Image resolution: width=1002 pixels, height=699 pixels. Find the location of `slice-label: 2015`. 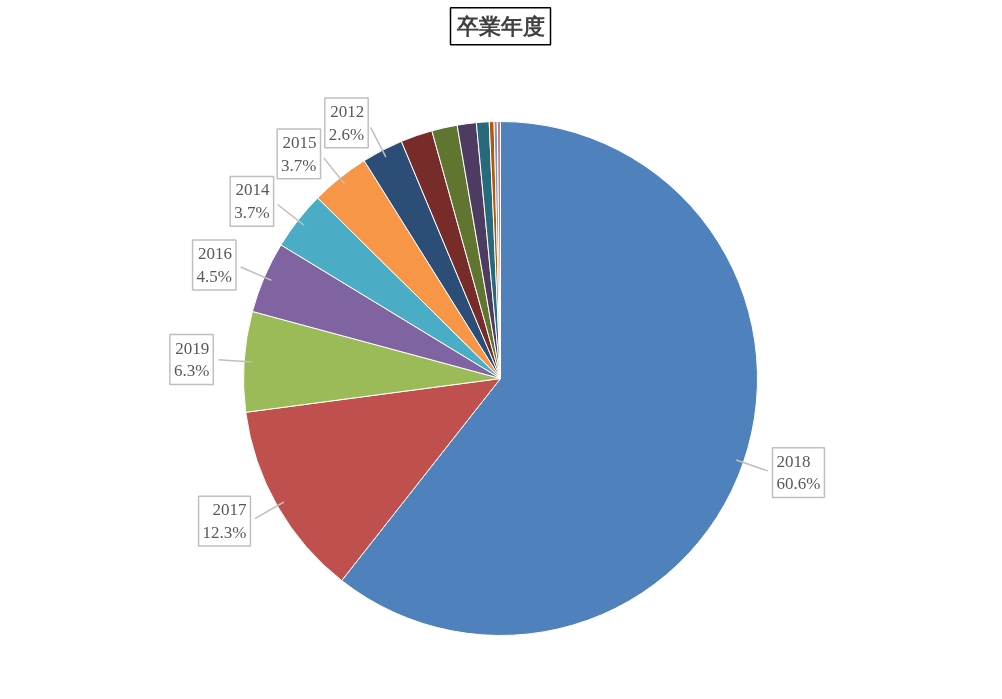

slice-label: 2015 is located at coordinates (299, 142).